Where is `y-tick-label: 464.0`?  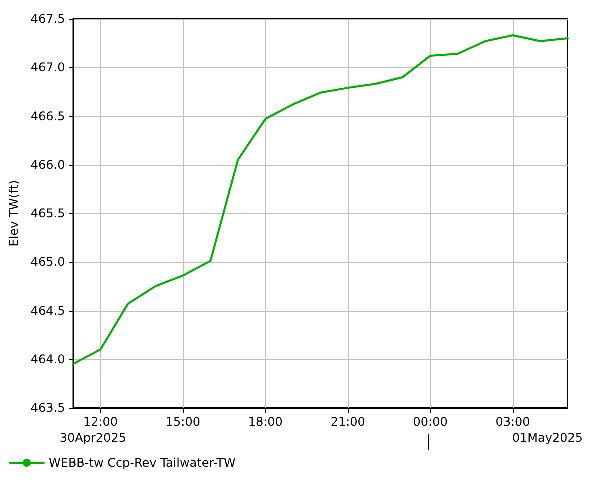 y-tick-label: 464.0 is located at coordinates (48, 359).